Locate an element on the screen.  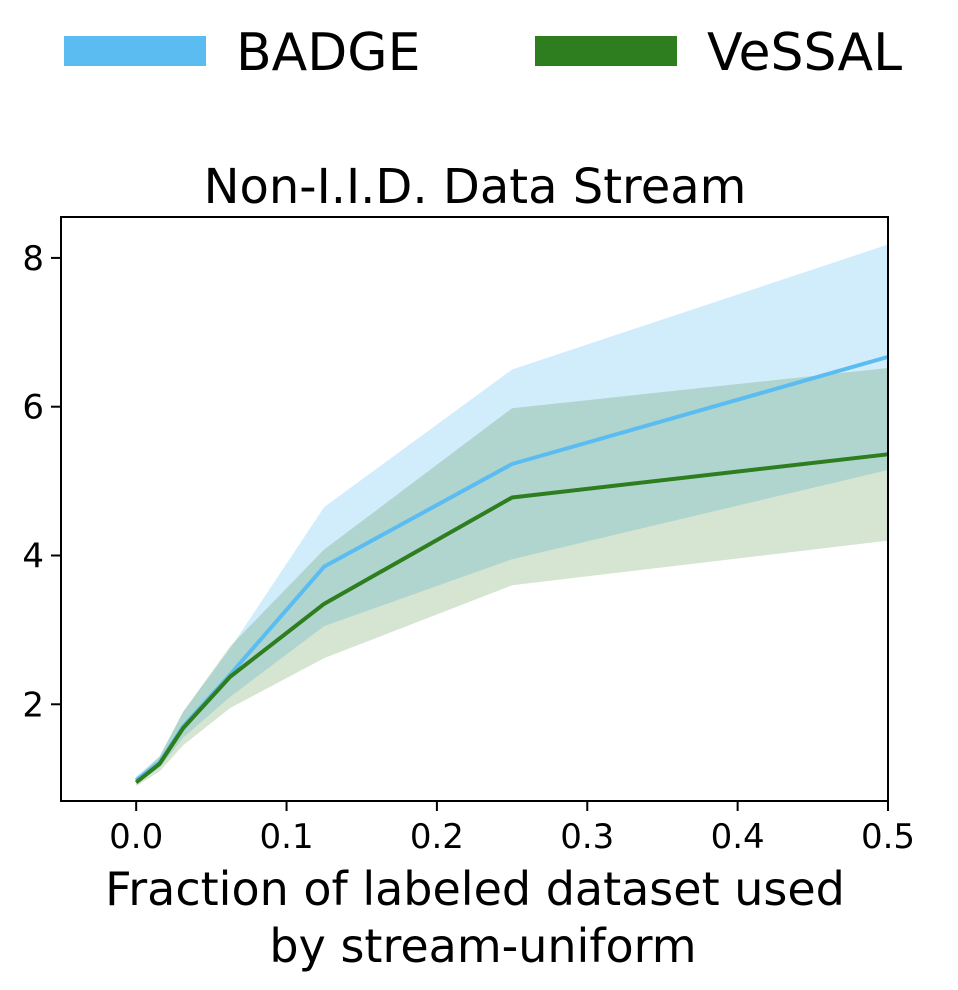
y-tick-label: 8 is located at coordinates (33, 259).